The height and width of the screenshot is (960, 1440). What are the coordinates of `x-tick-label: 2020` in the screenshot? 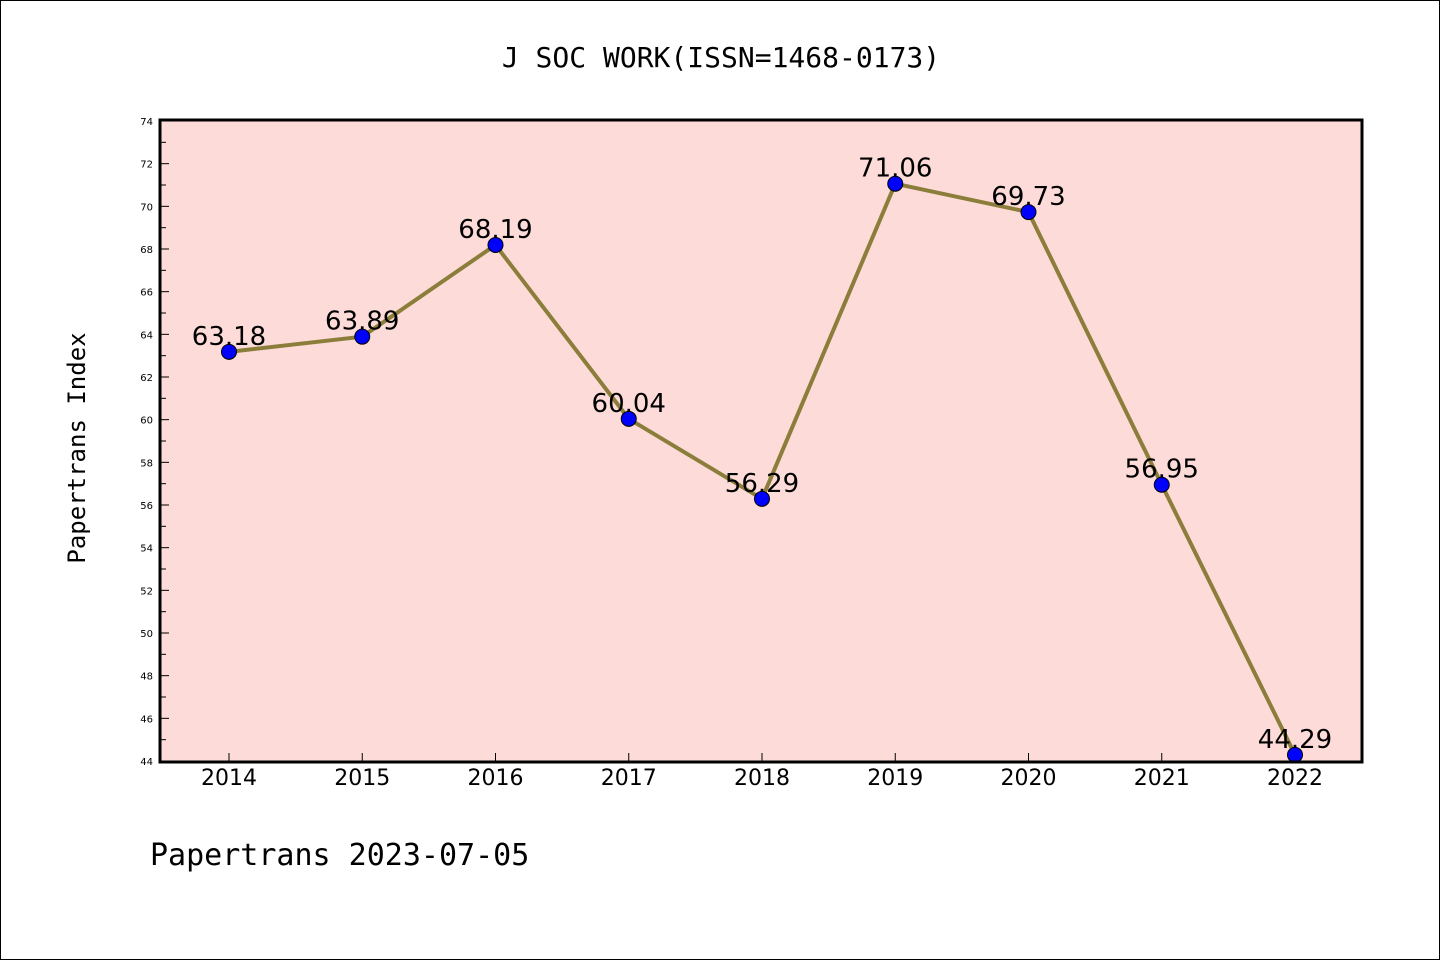 It's located at (1029, 778).